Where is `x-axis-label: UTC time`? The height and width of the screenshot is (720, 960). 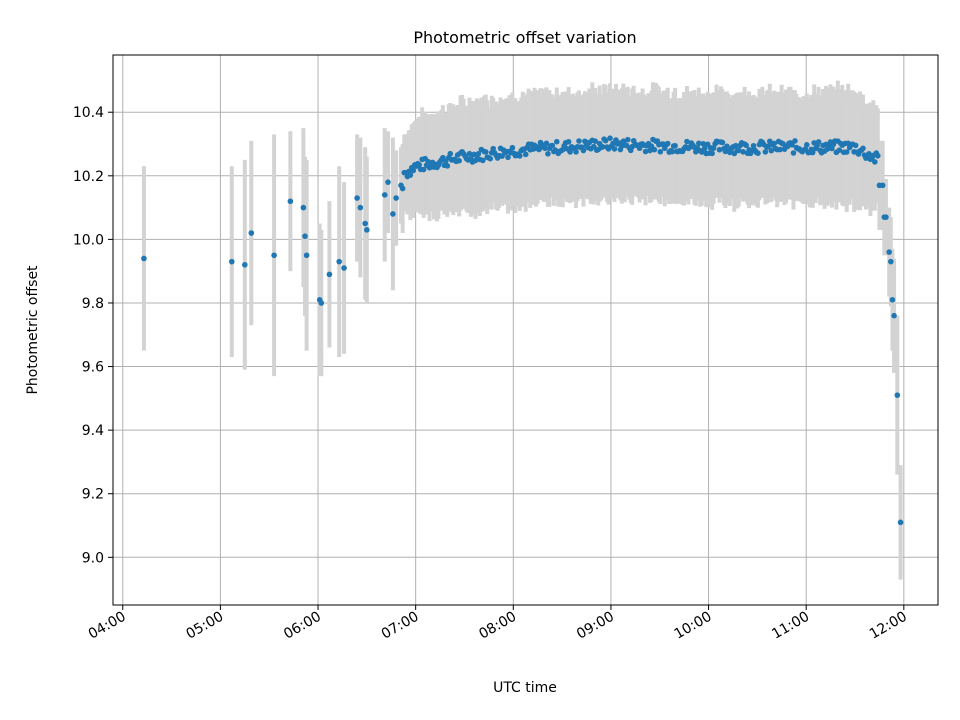
x-axis-label: UTC time is located at coordinates (525, 688).